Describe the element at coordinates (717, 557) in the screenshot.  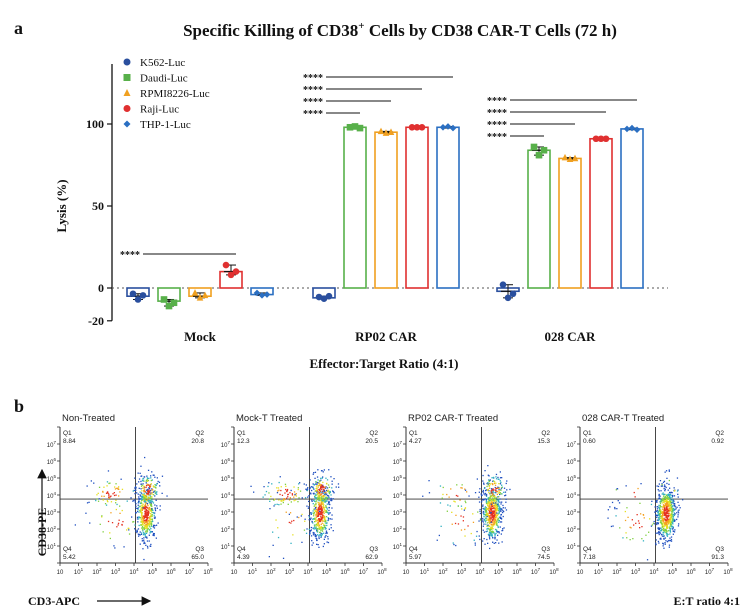
I see `quadrant-value: 91.3` at that location.